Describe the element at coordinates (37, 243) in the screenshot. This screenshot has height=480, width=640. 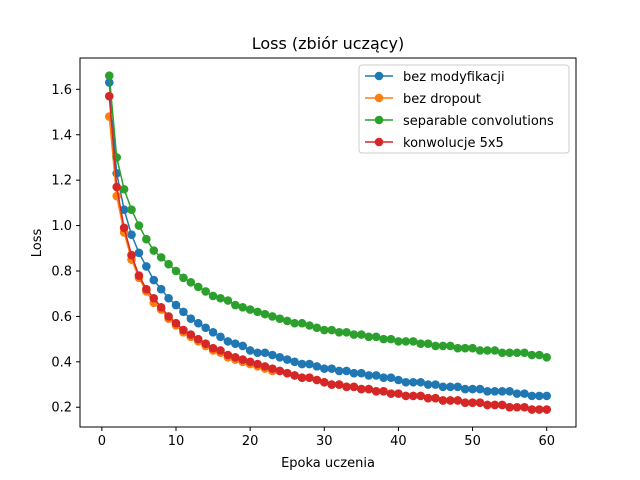
I see `y-axis-label: Loss` at that location.